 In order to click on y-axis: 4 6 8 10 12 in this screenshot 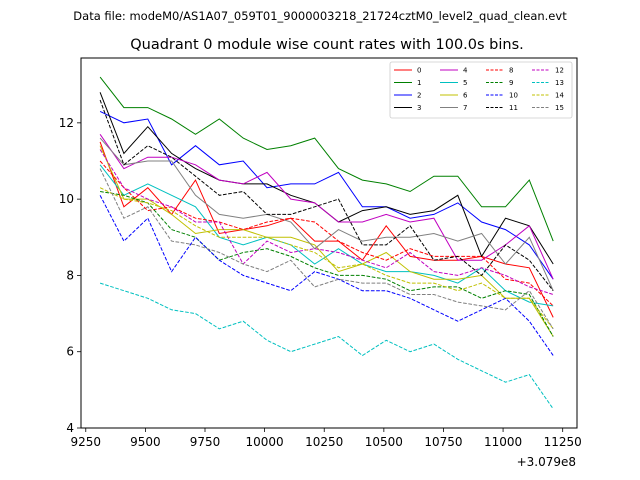, I will do `click(70, 275)`.